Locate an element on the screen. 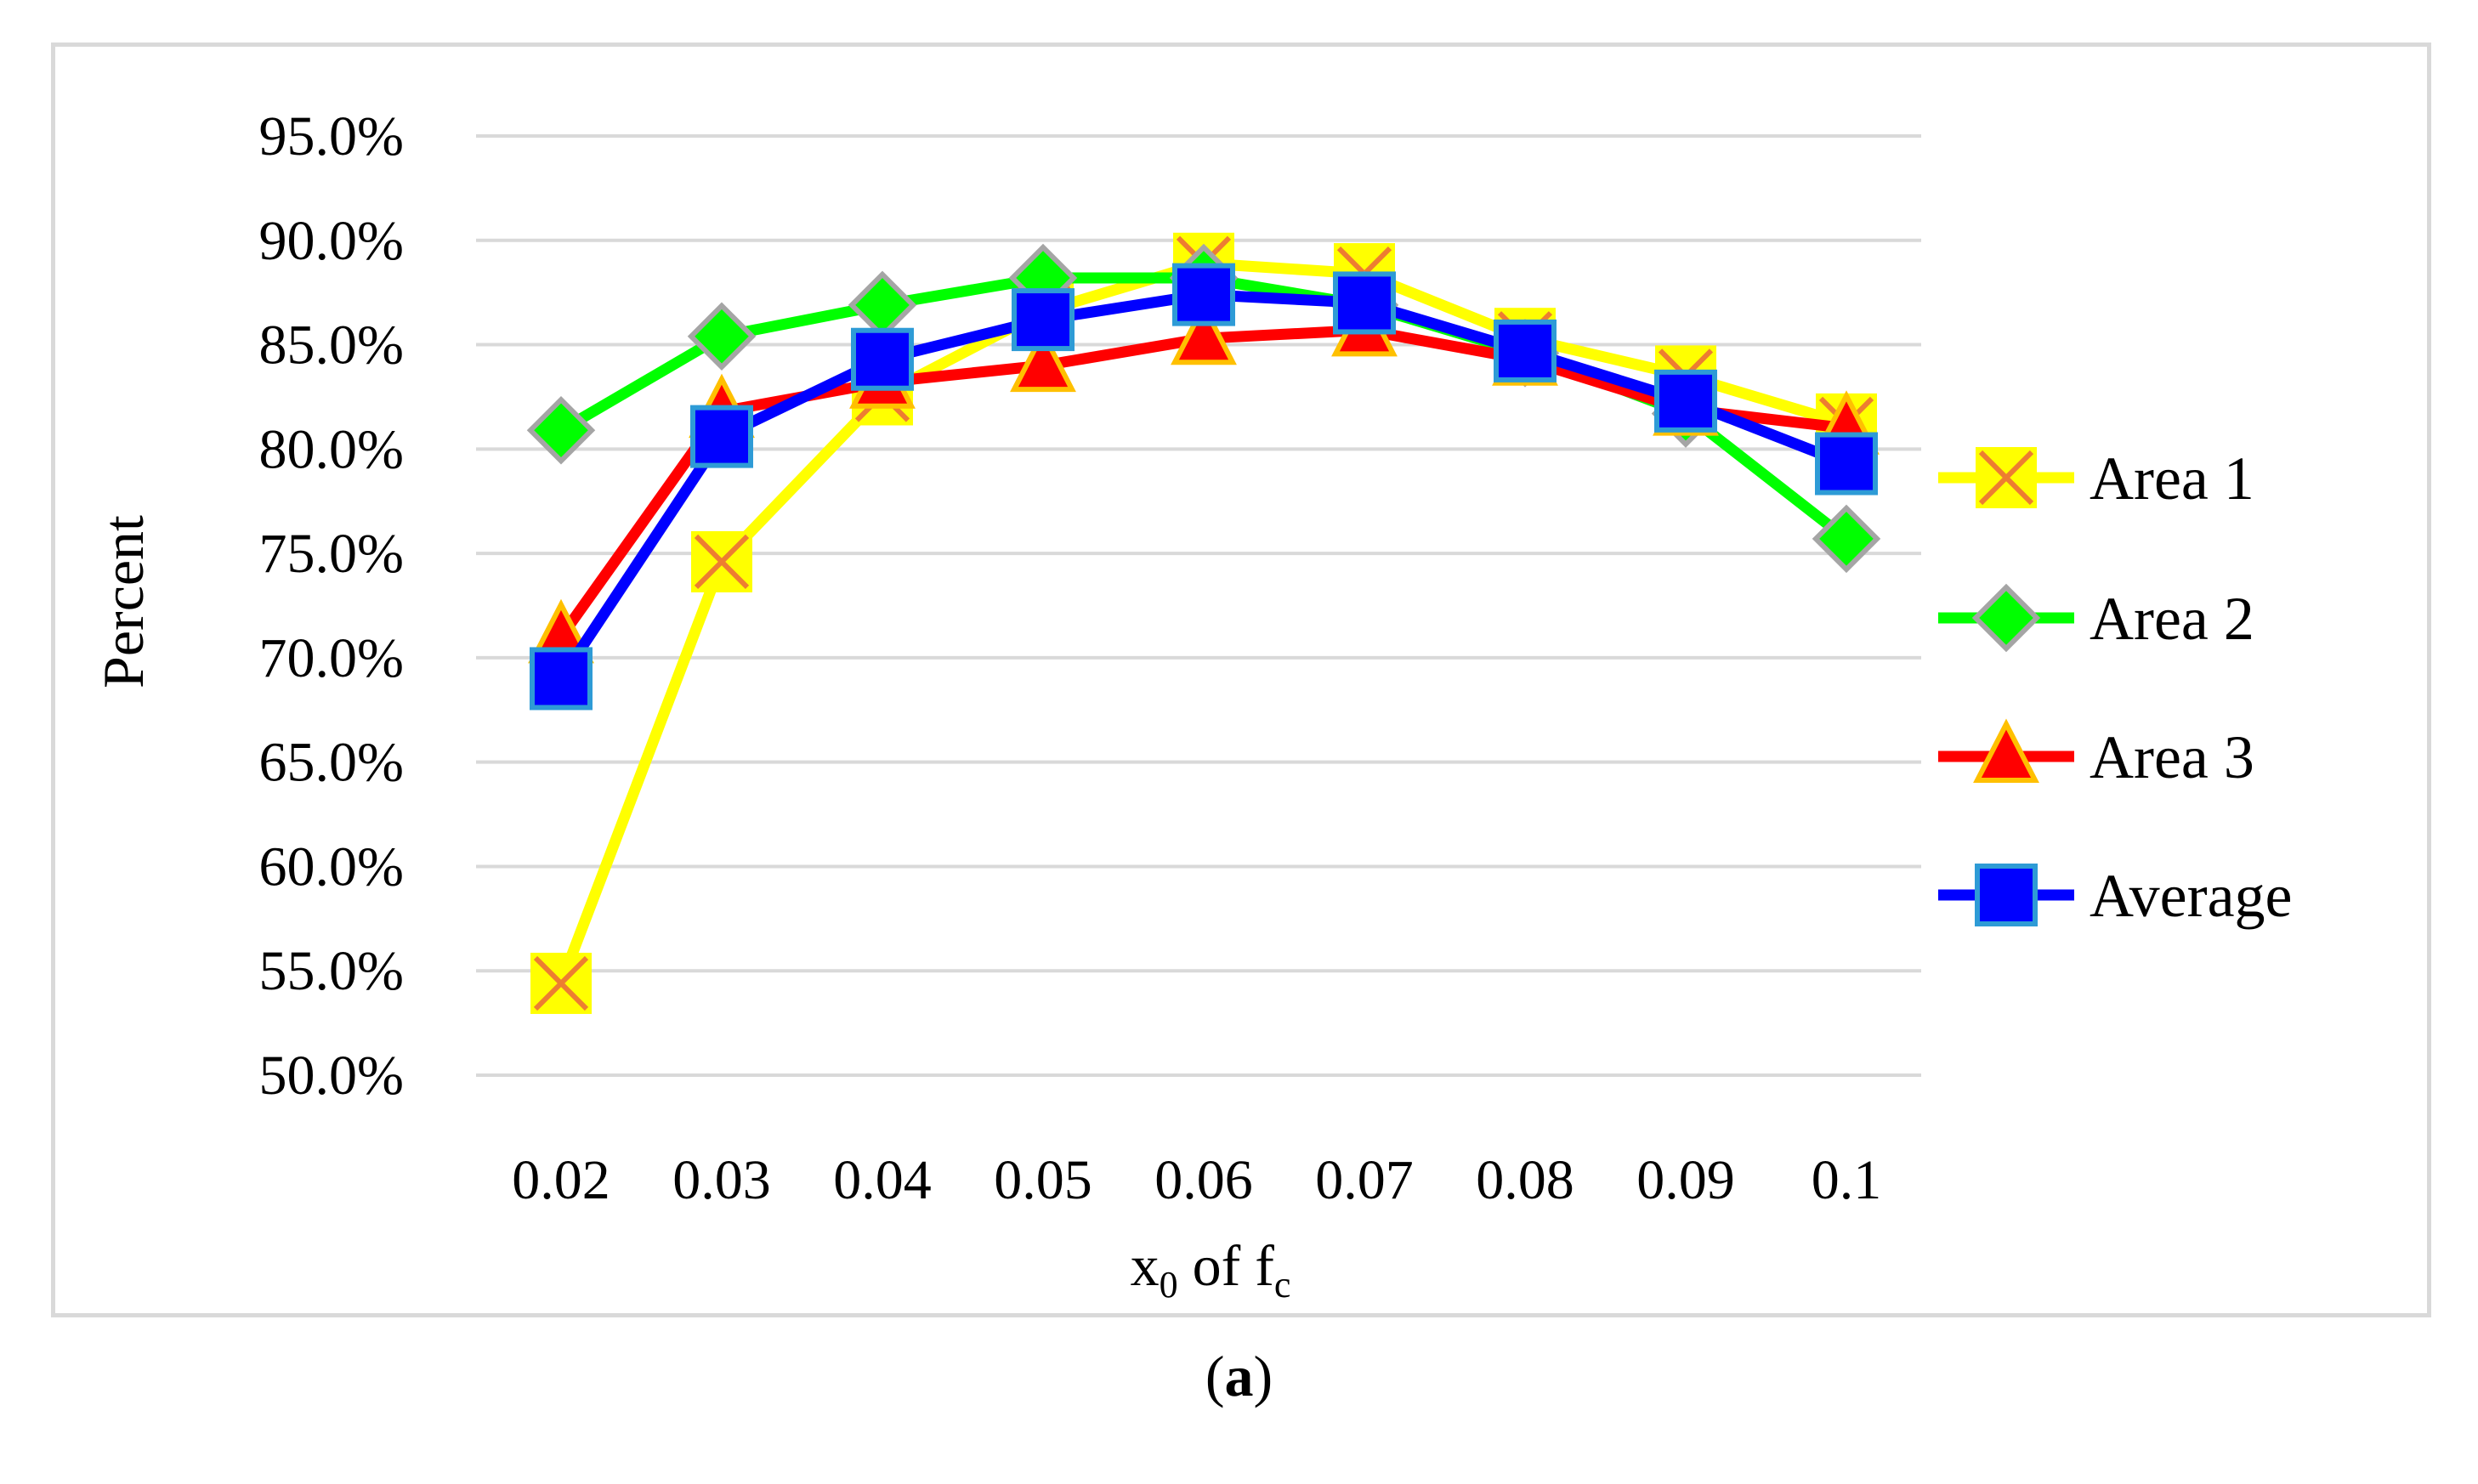 The height and width of the screenshot is (1484, 2478). series-line is located at coordinates (1203, 483).